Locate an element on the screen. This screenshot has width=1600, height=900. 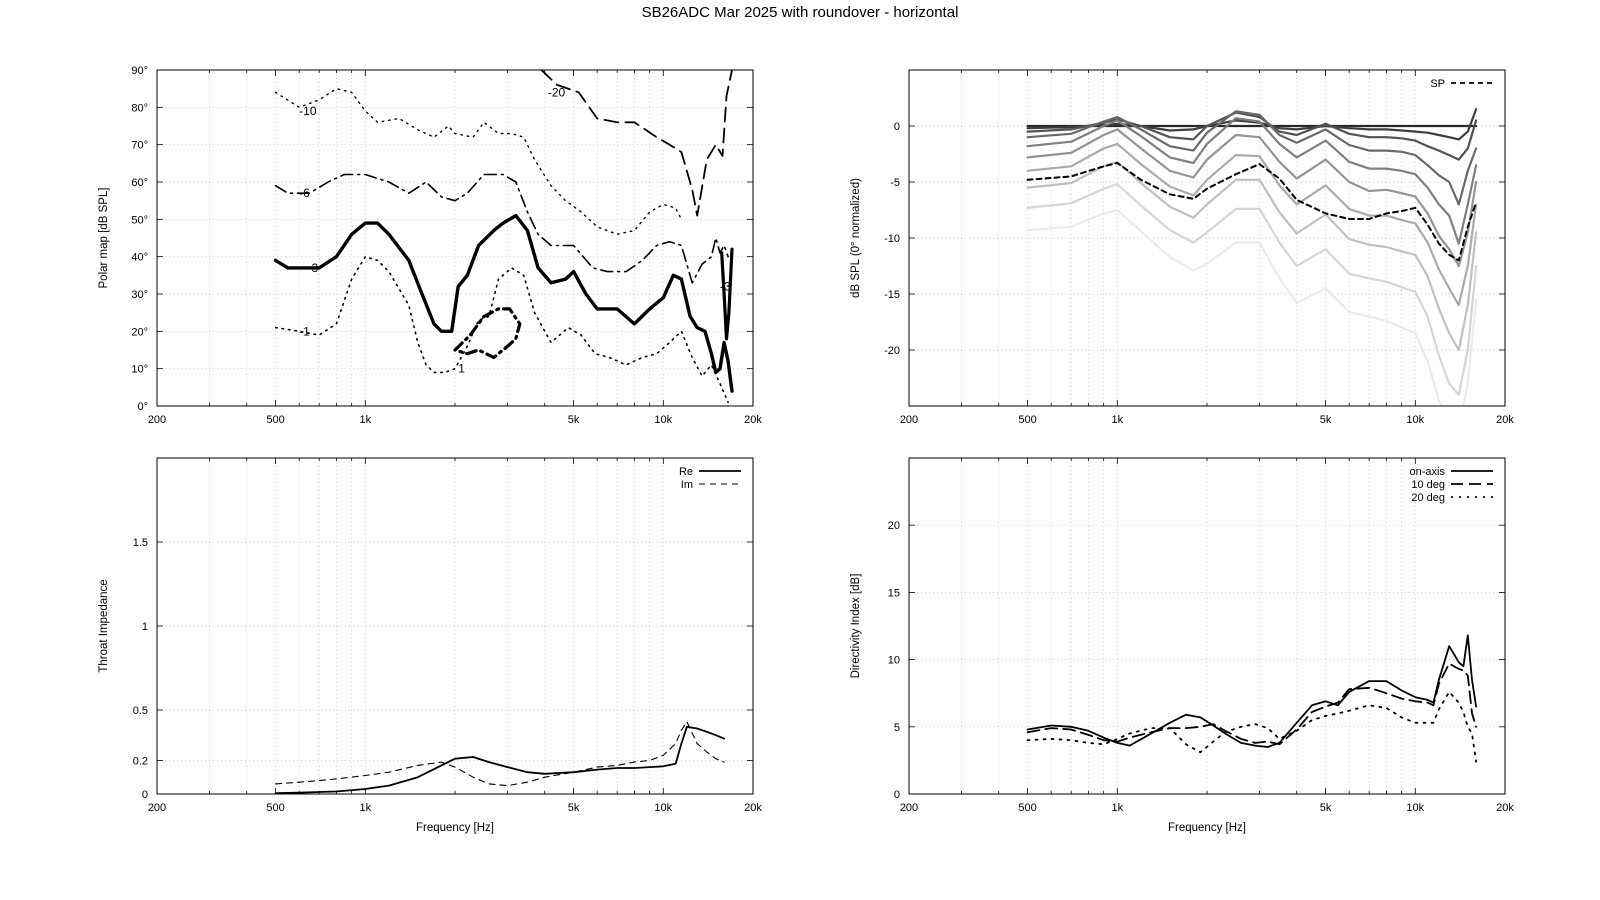
y-tick-label: 20 is located at coordinates (894, 526).